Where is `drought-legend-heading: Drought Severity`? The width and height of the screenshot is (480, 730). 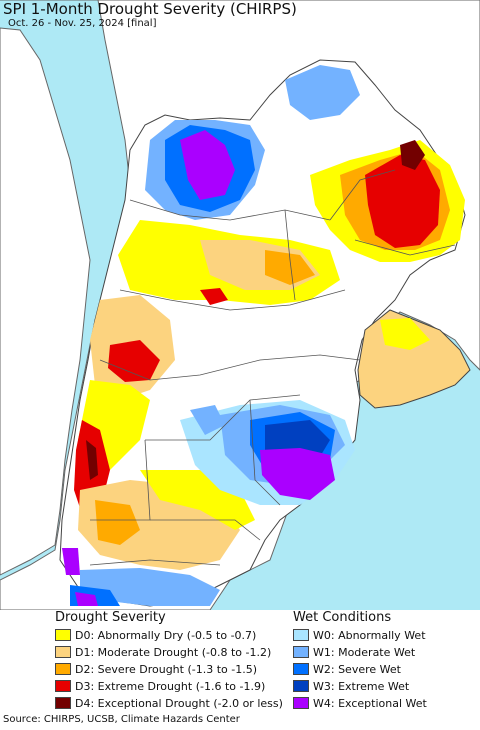 drought-legend-heading: Drought Severity is located at coordinates (110, 617).